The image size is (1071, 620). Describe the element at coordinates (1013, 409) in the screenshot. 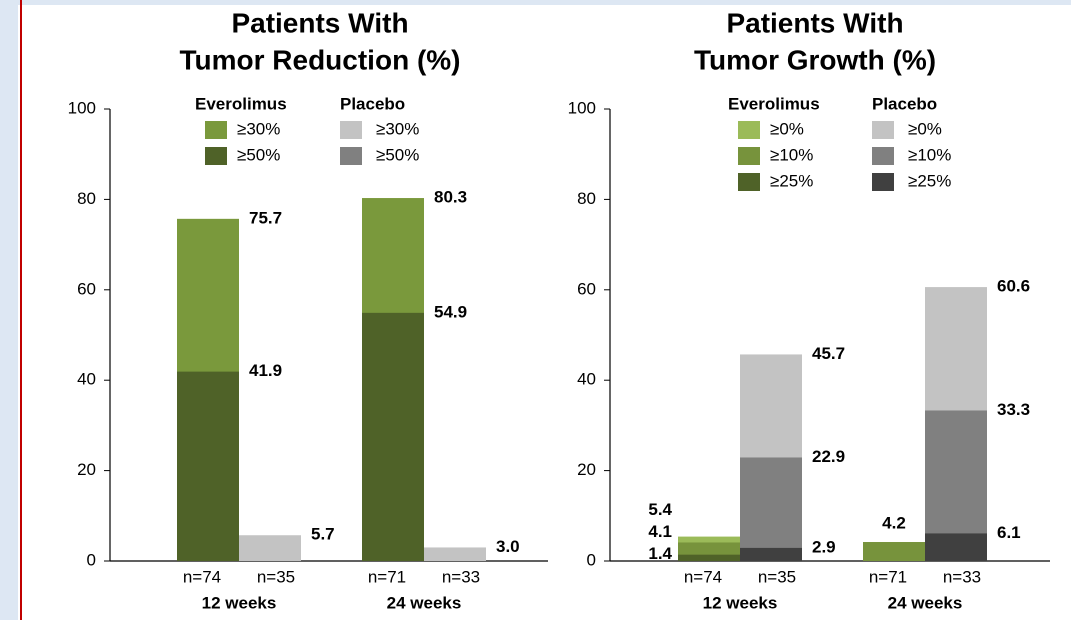

I see `data-label: 33.3` at that location.